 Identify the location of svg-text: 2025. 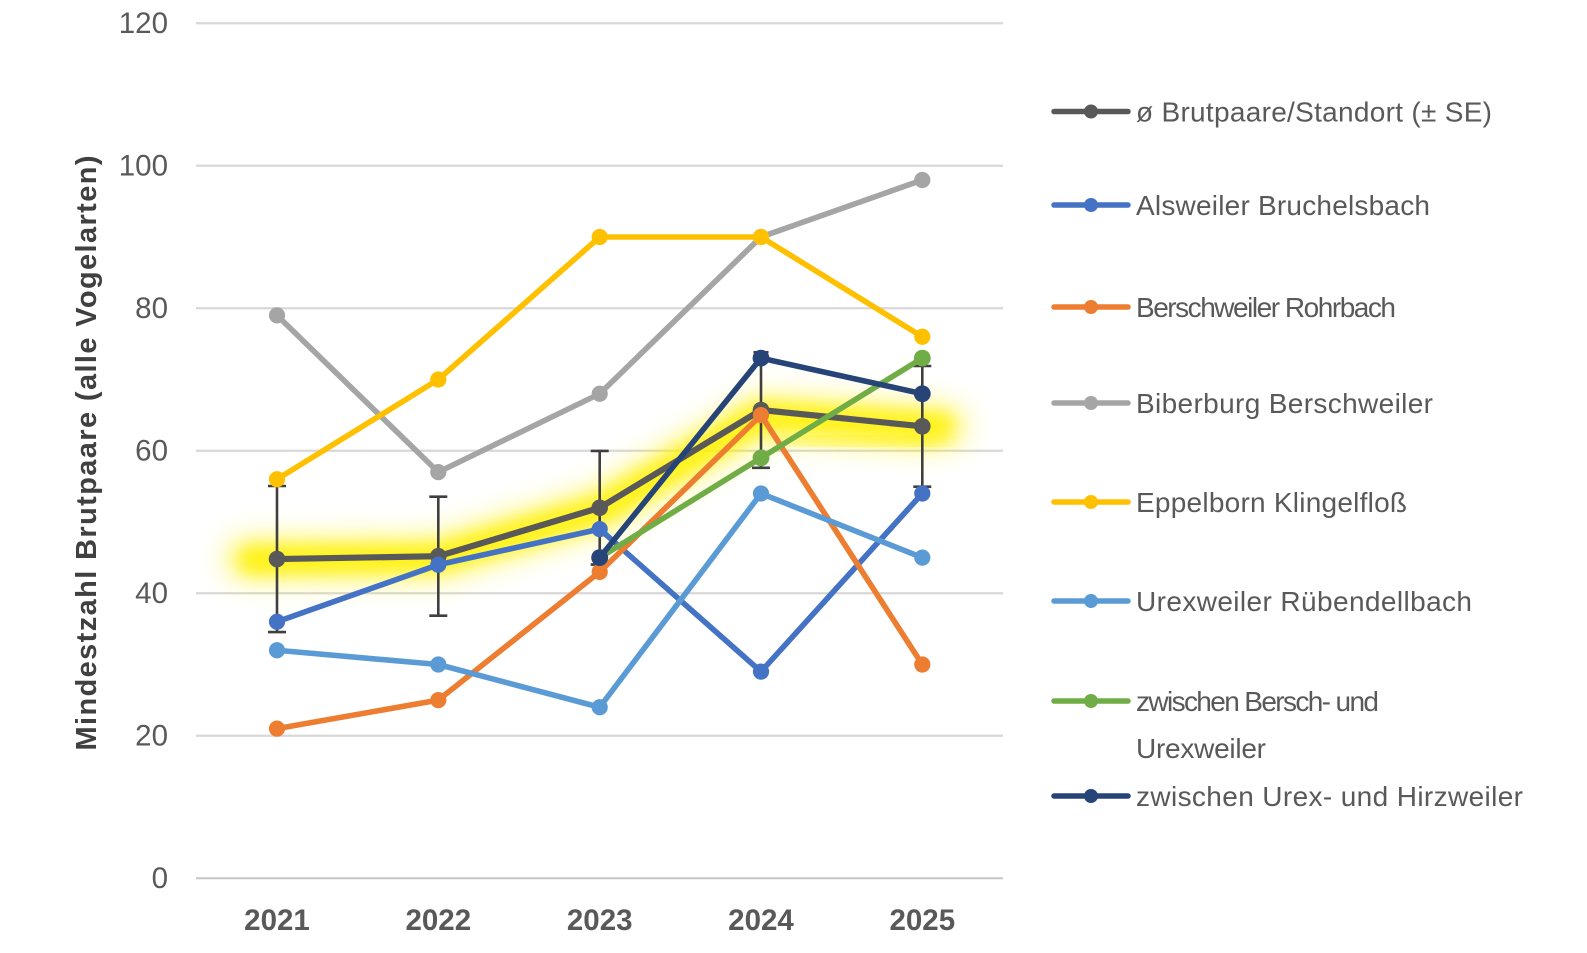
(922, 920).